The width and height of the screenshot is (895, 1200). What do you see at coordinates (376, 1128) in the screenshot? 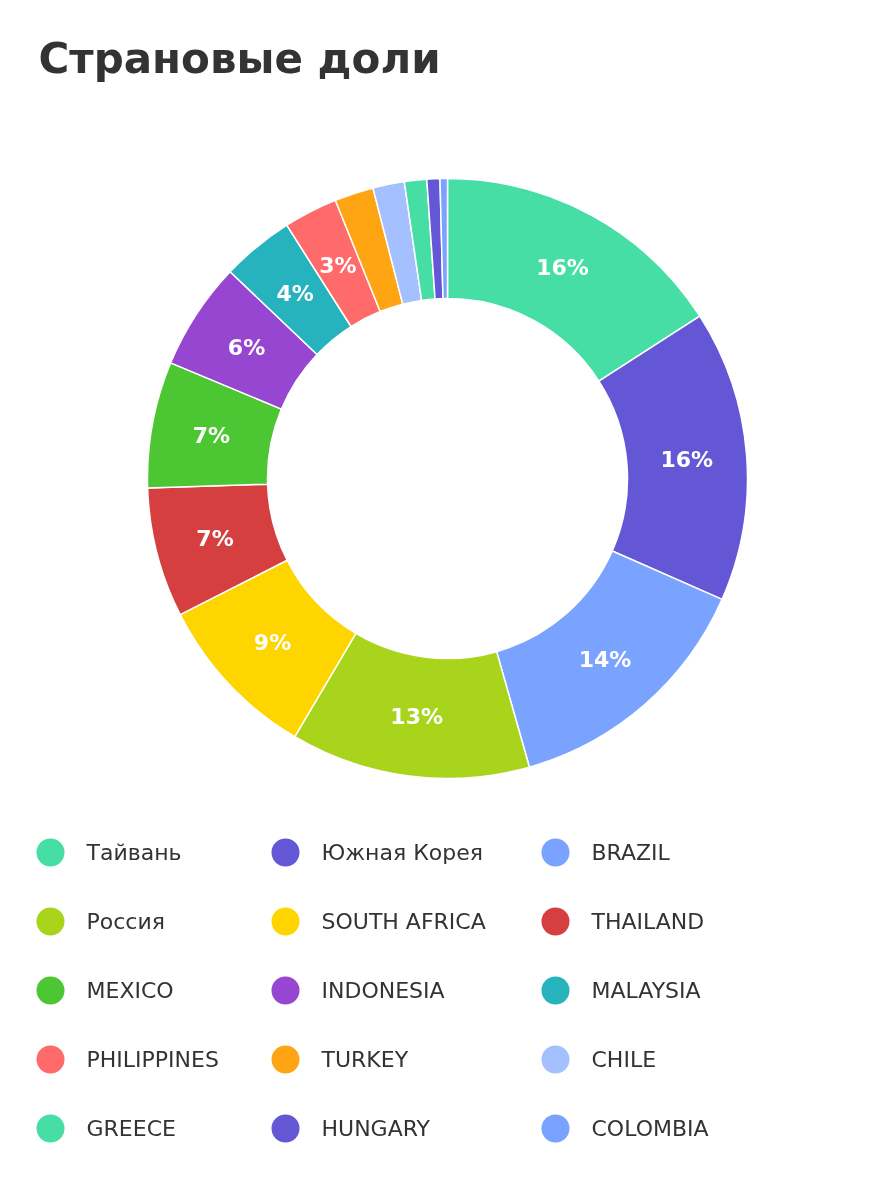
I see `legend-label: HUNGARY` at bounding box center [376, 1128].